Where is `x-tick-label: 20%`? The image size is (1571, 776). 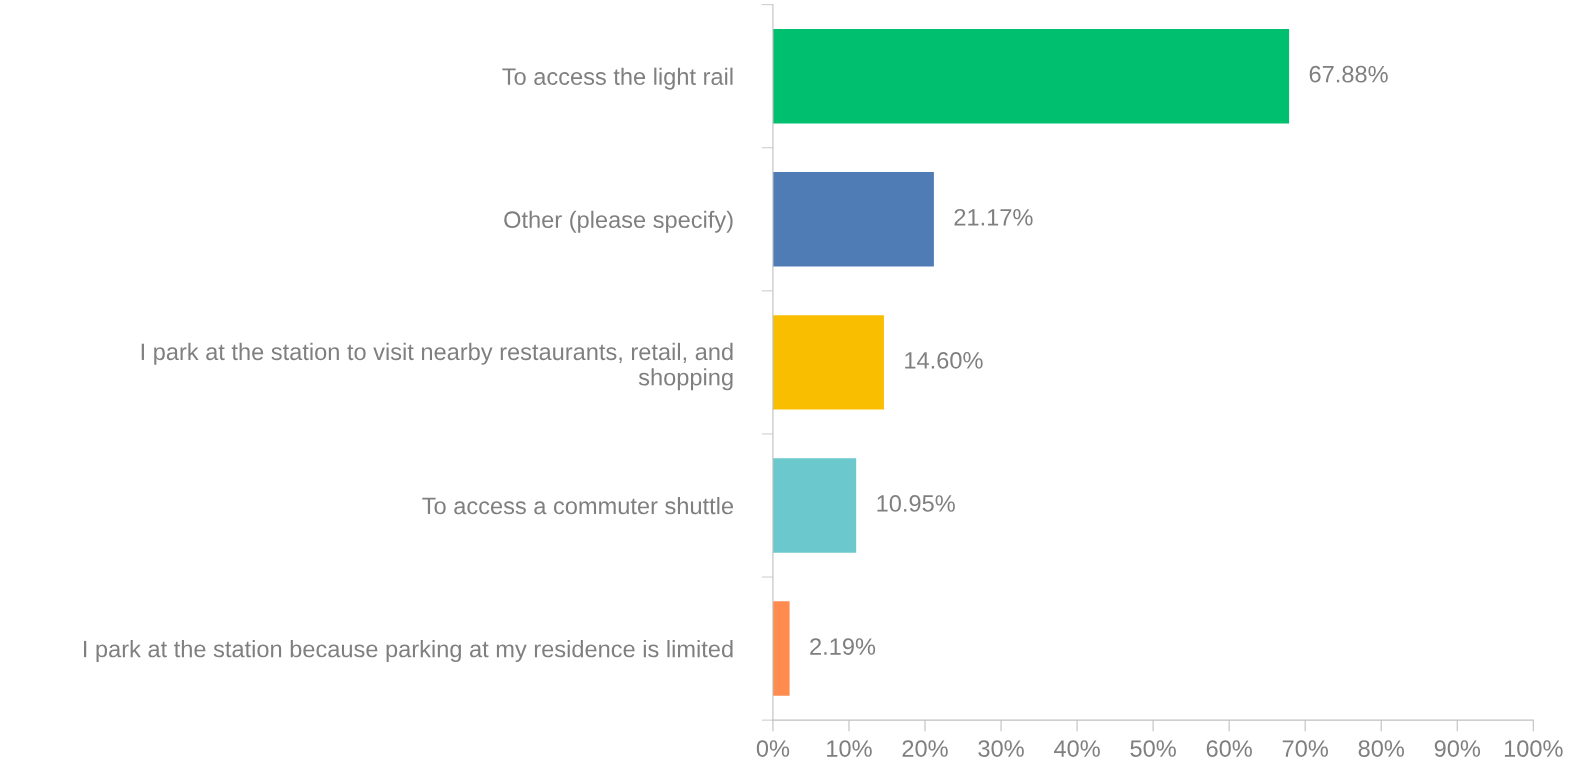 x-tick-label: 20% is located at coordinates (925, 748).